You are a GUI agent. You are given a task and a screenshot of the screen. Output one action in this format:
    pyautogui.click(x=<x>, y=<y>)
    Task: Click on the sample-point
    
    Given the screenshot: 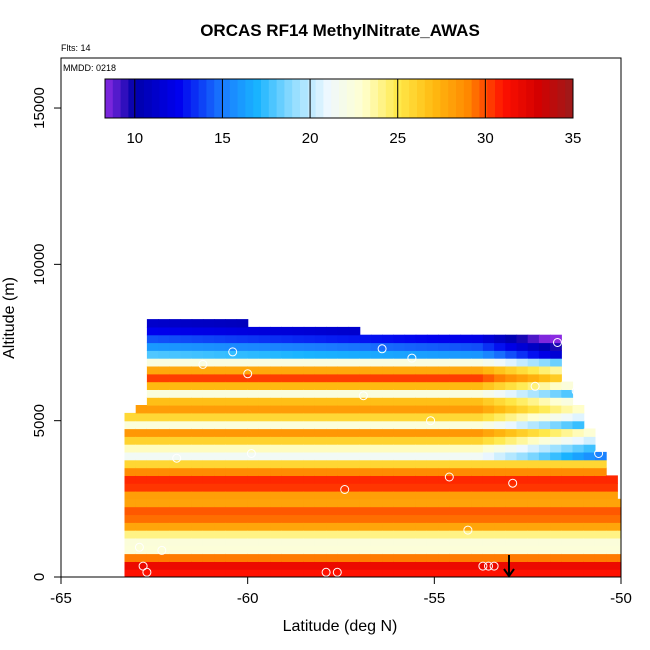 What is the action you would take?
    pyautogui.click(x=177, y=458)
    